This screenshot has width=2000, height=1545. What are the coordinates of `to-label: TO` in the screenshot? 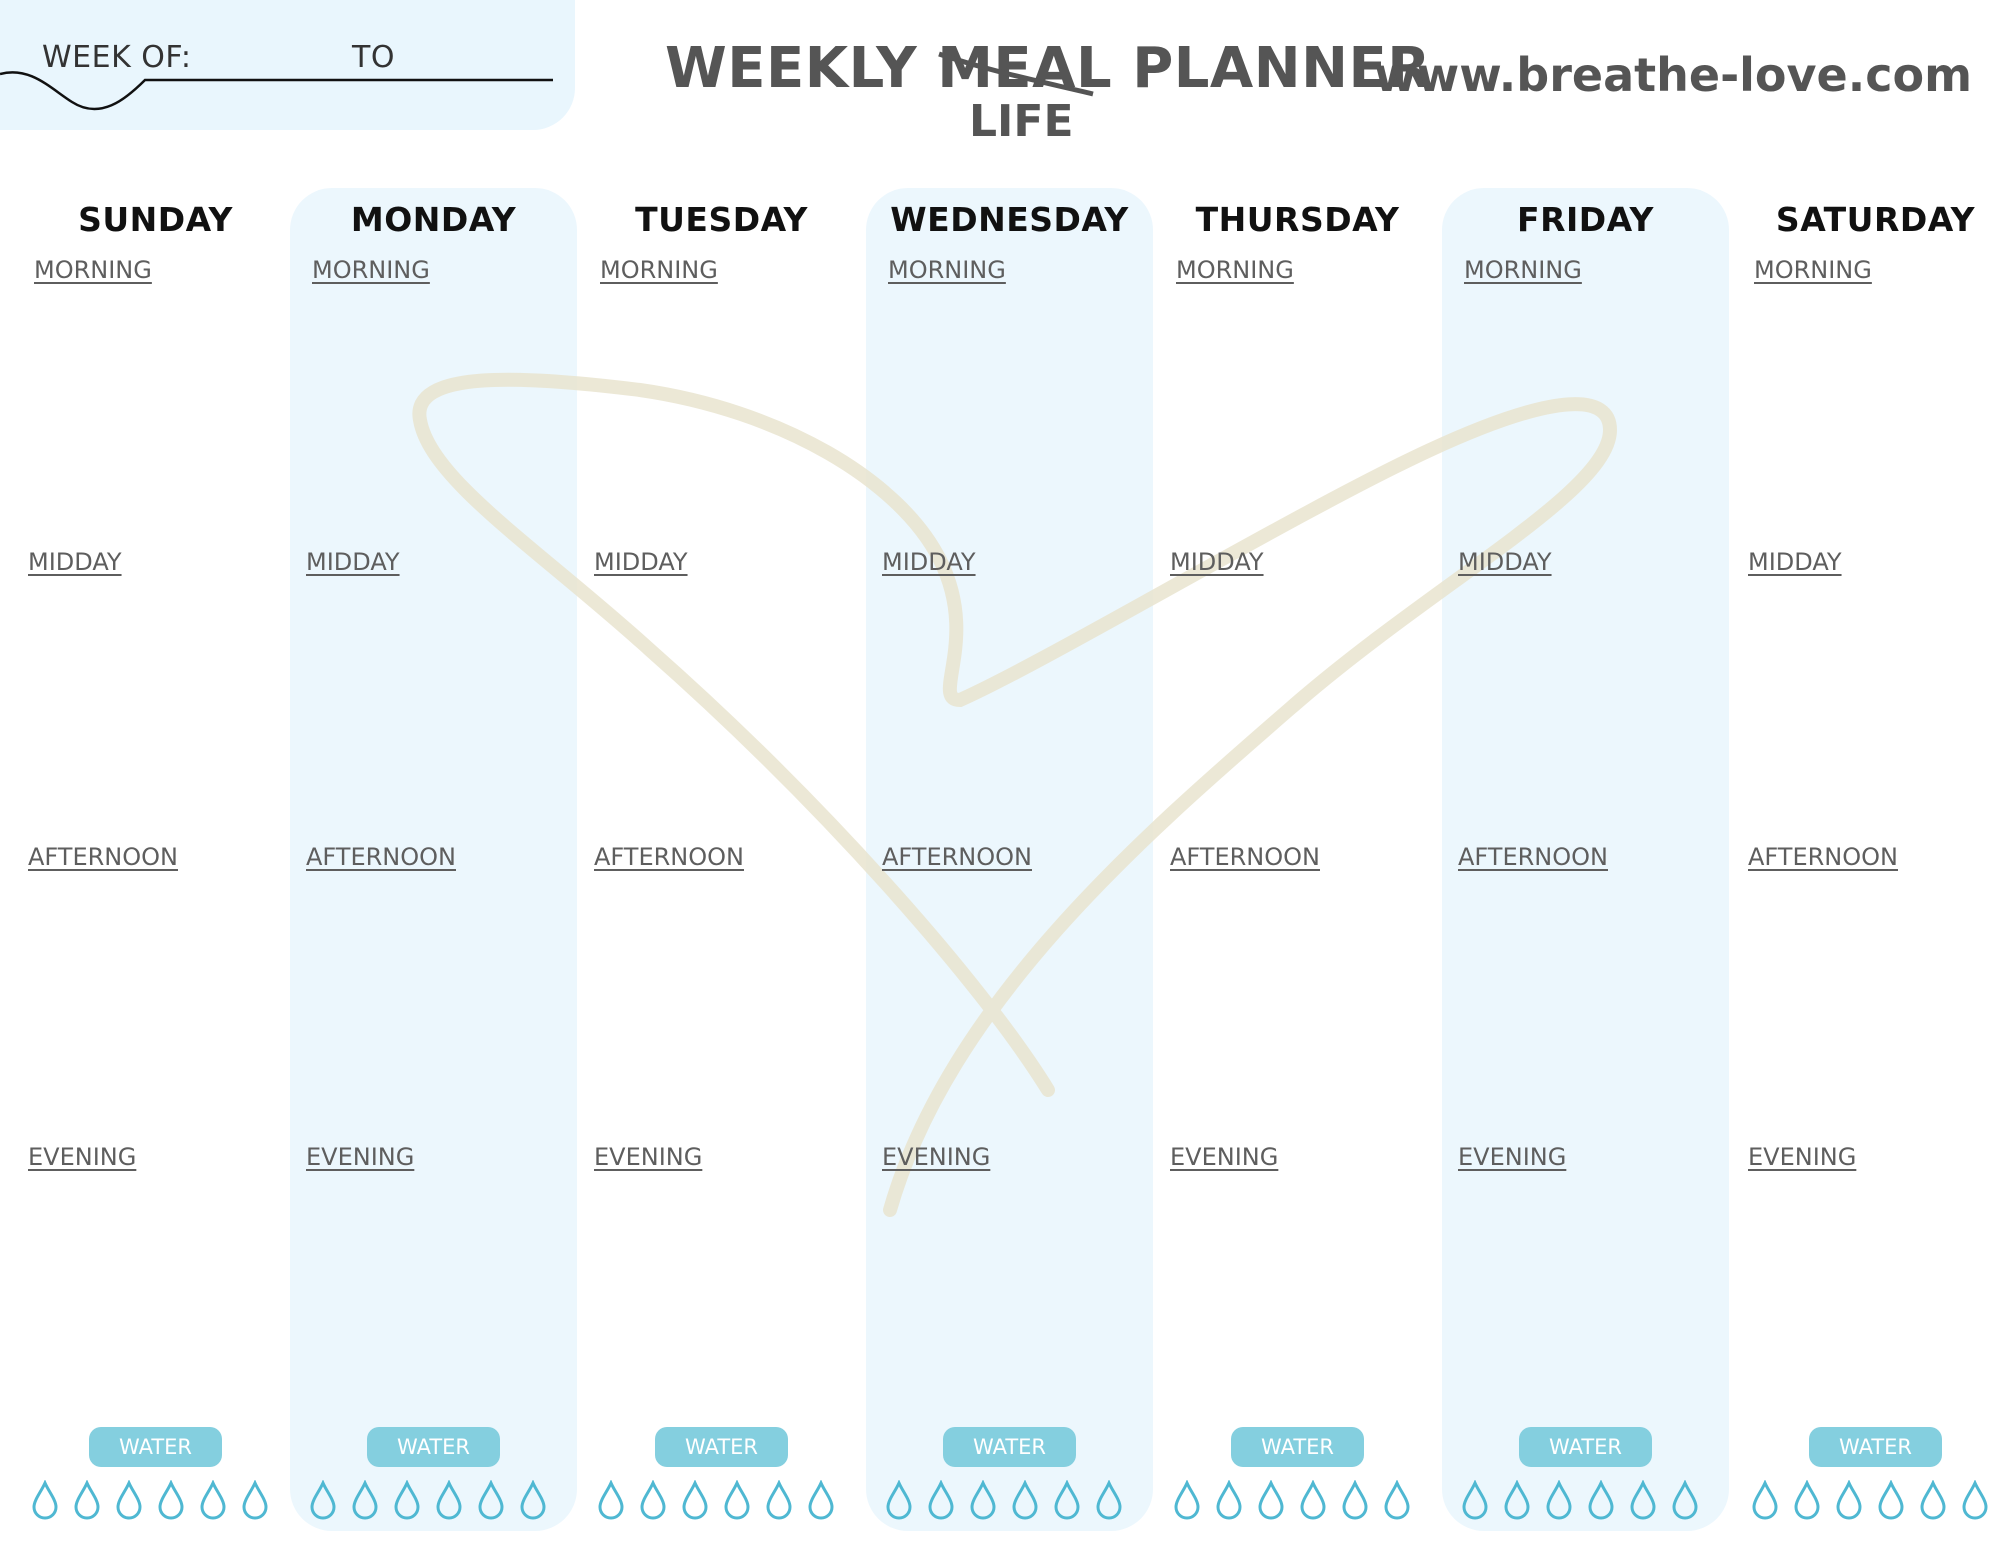 It's located at (373, 57).